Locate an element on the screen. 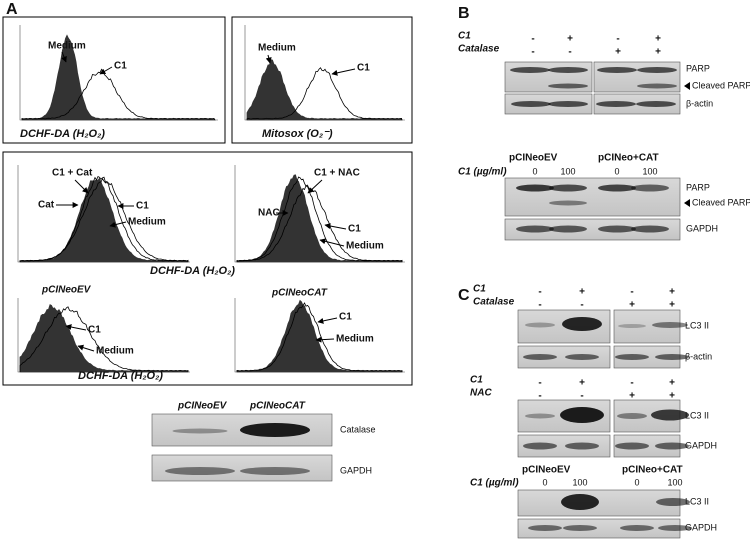 This screenshot has width=750, height=542. label: C1 + Cat is located at coordinates (72, 173).